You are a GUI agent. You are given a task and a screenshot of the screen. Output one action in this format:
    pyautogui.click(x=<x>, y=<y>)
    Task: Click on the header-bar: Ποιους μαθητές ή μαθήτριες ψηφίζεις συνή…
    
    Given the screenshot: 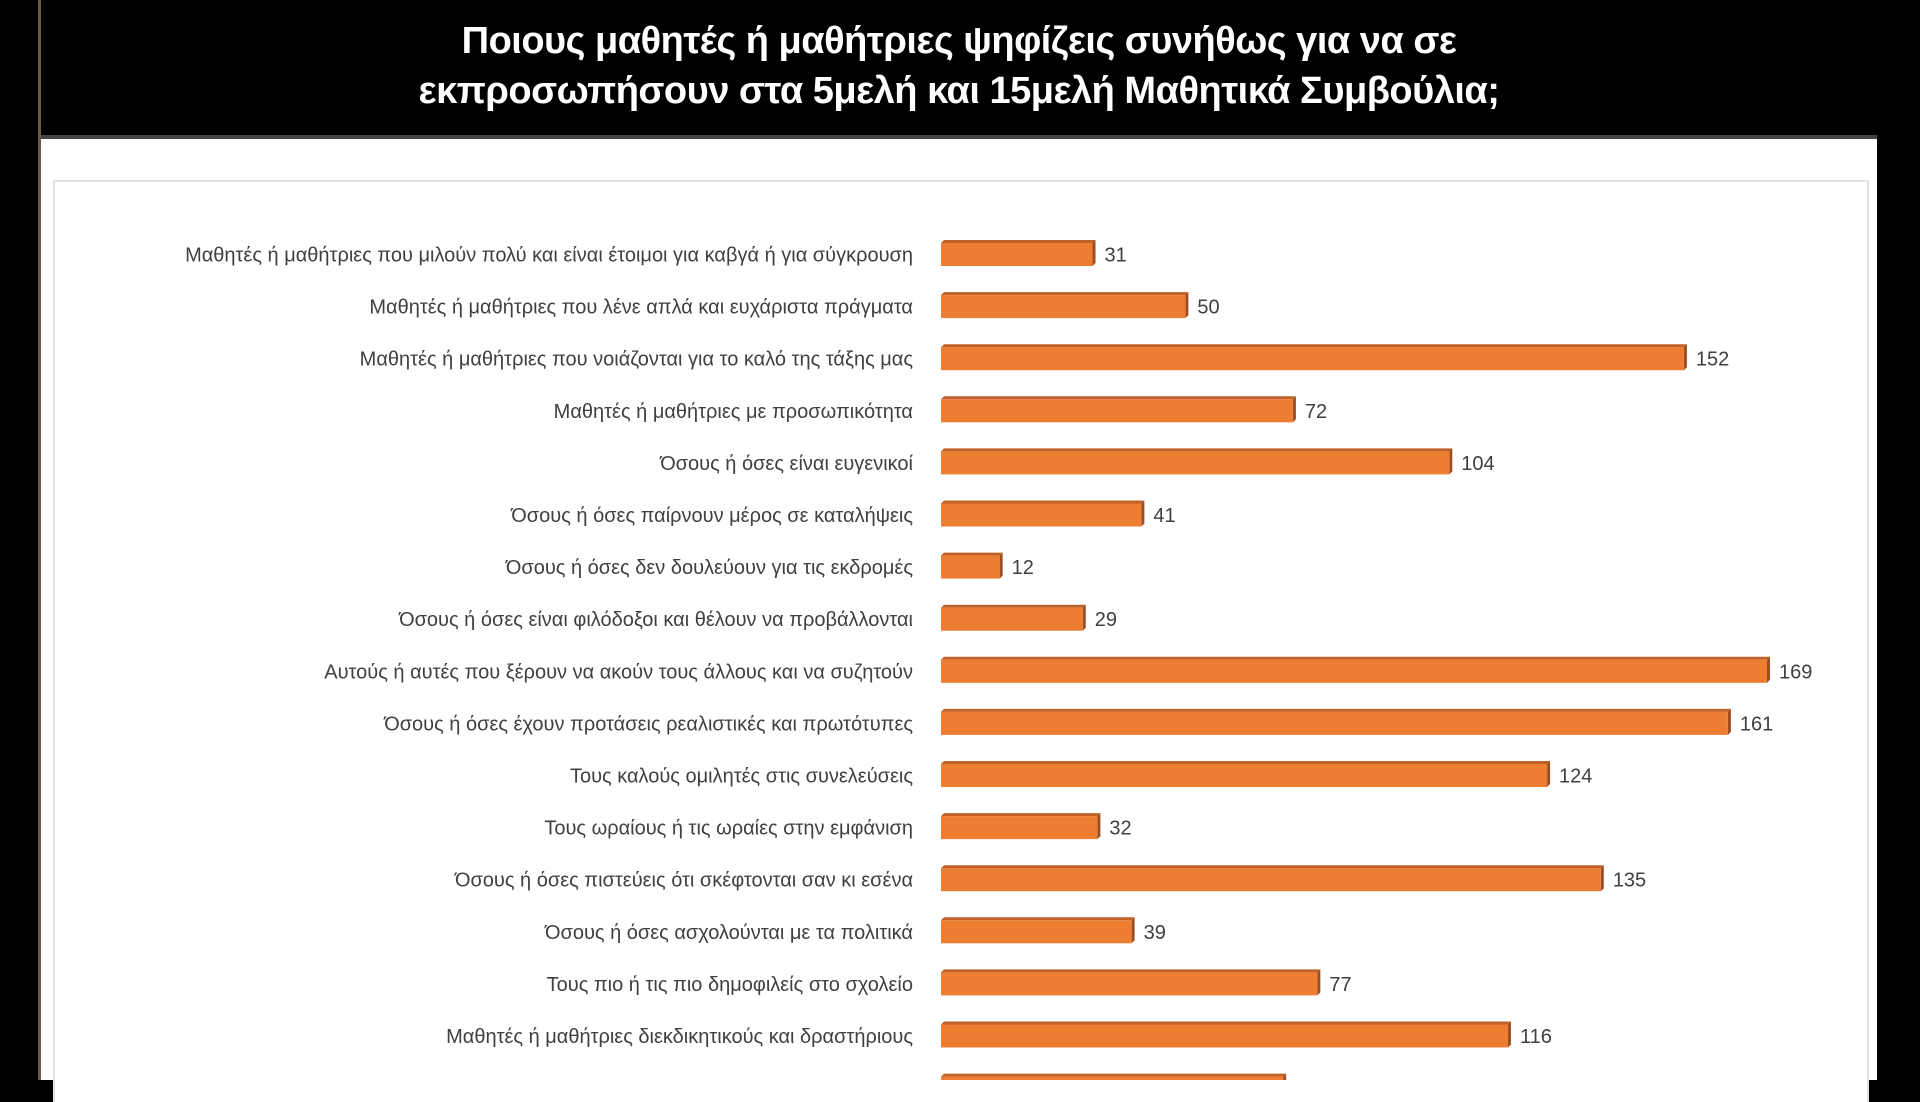 What is the action you would take?
    pyautogui.click(x=959, y=69)
    